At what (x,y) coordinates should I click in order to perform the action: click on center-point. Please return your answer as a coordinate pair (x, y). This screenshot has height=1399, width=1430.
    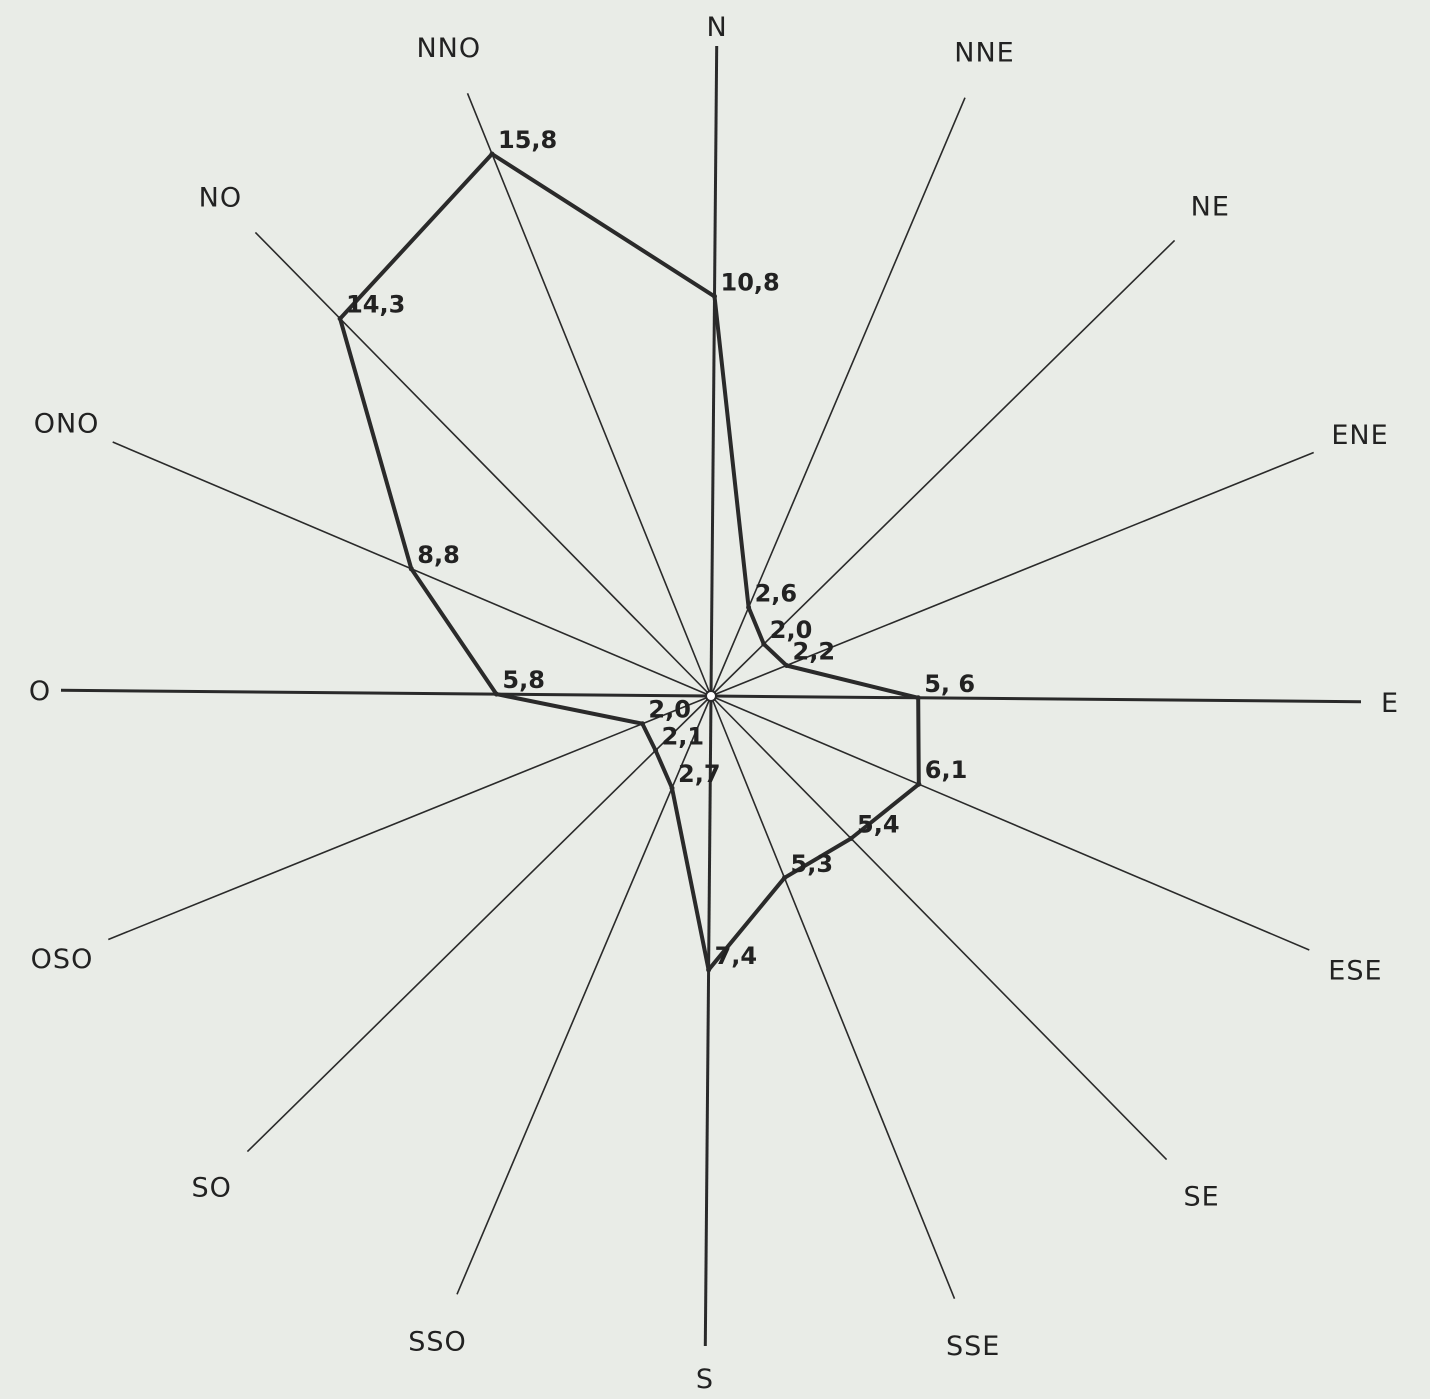
    Looking at the image, I should click on (711, 696).